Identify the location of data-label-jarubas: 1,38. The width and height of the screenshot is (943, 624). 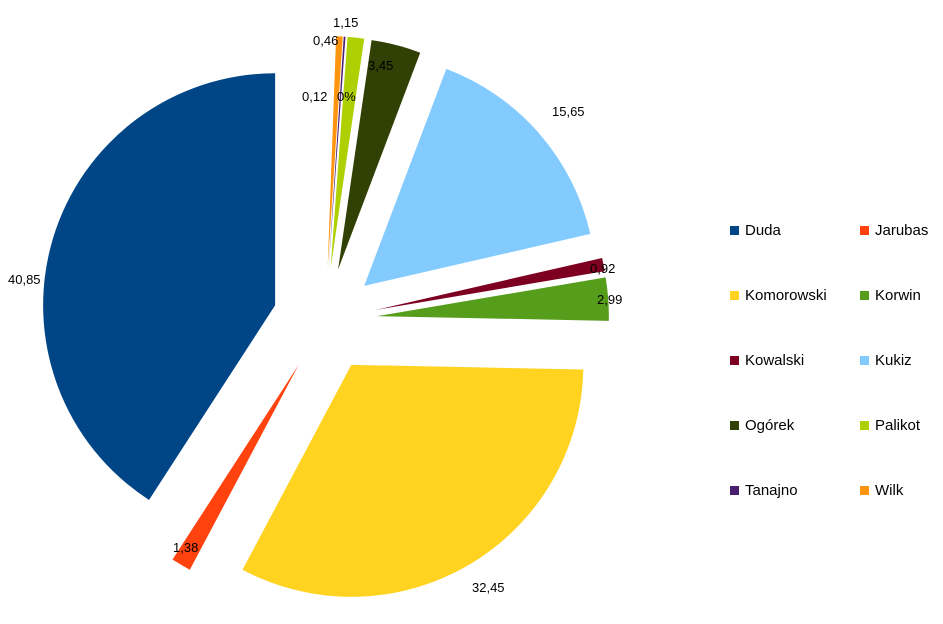
(185, 547).